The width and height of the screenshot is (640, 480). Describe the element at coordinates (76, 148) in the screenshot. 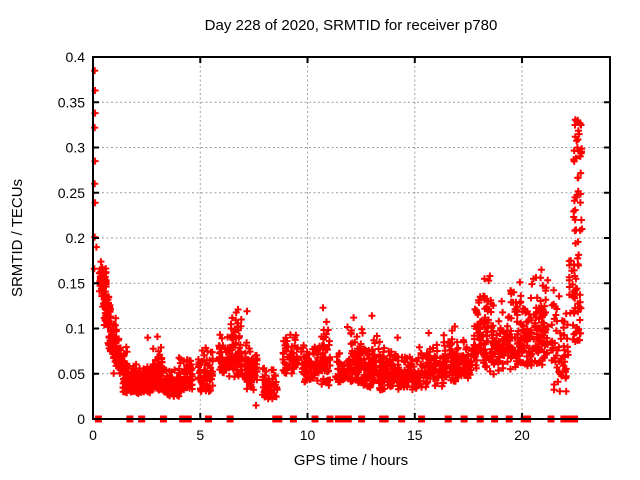

I see `y-tick-label: 0.3` at that location.